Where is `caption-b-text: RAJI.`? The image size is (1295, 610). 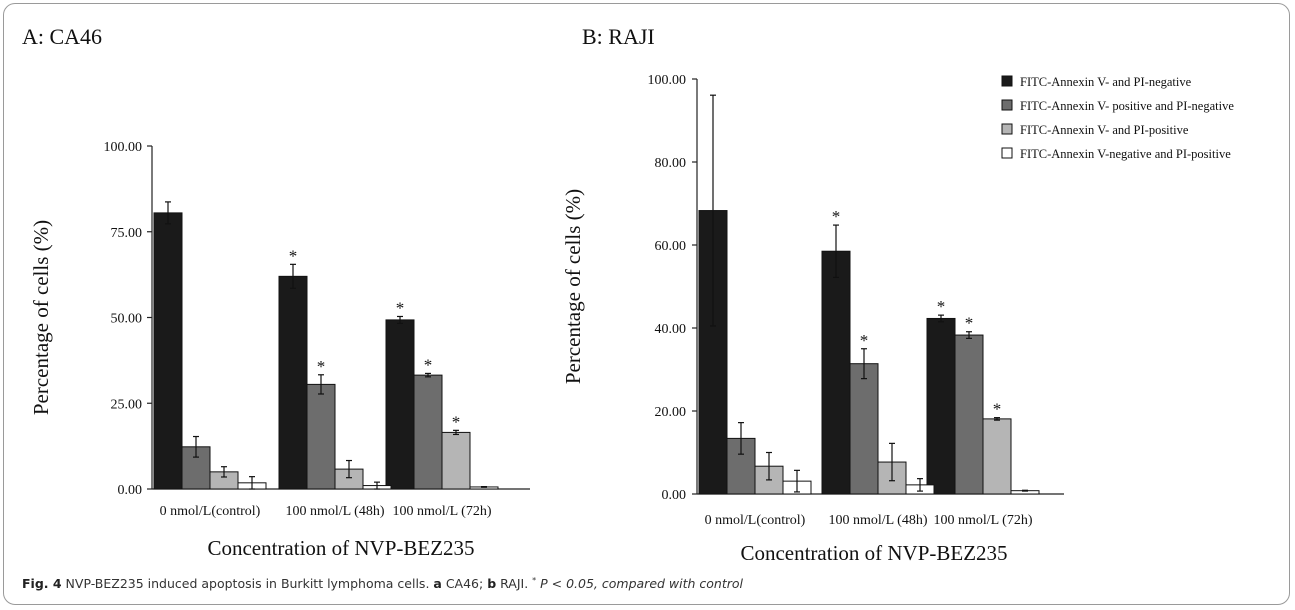
caption-b-text: RAJI. is located at coordinates (514, 584).